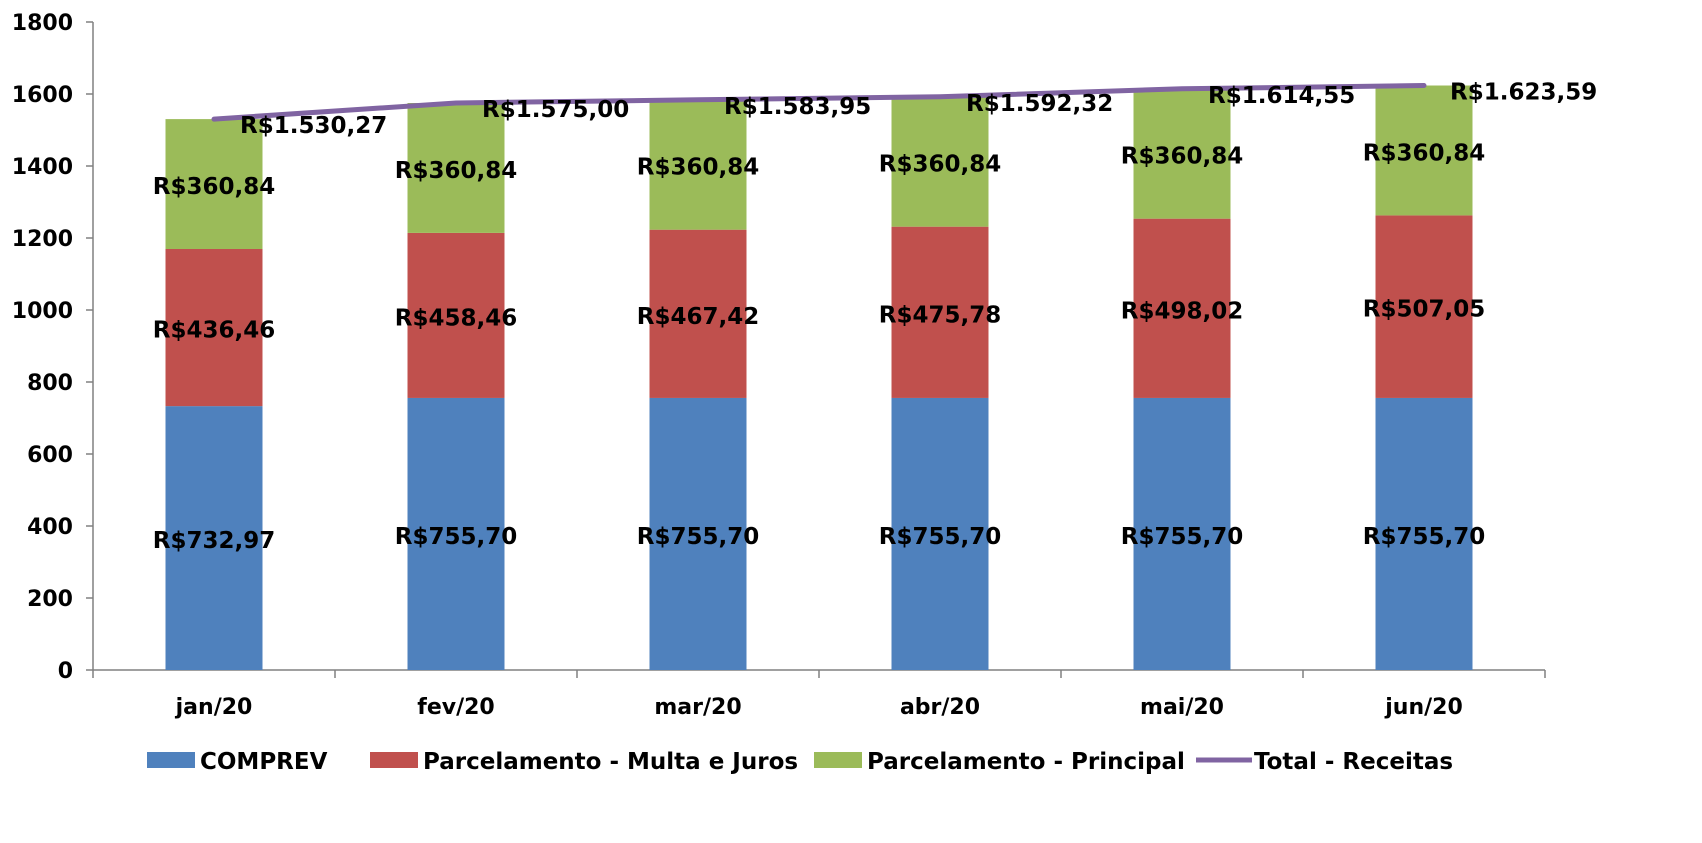 This screenshot has width=1702, height=843. I want to click on total-data-label: R$1.614,55, so click(1281, 96).